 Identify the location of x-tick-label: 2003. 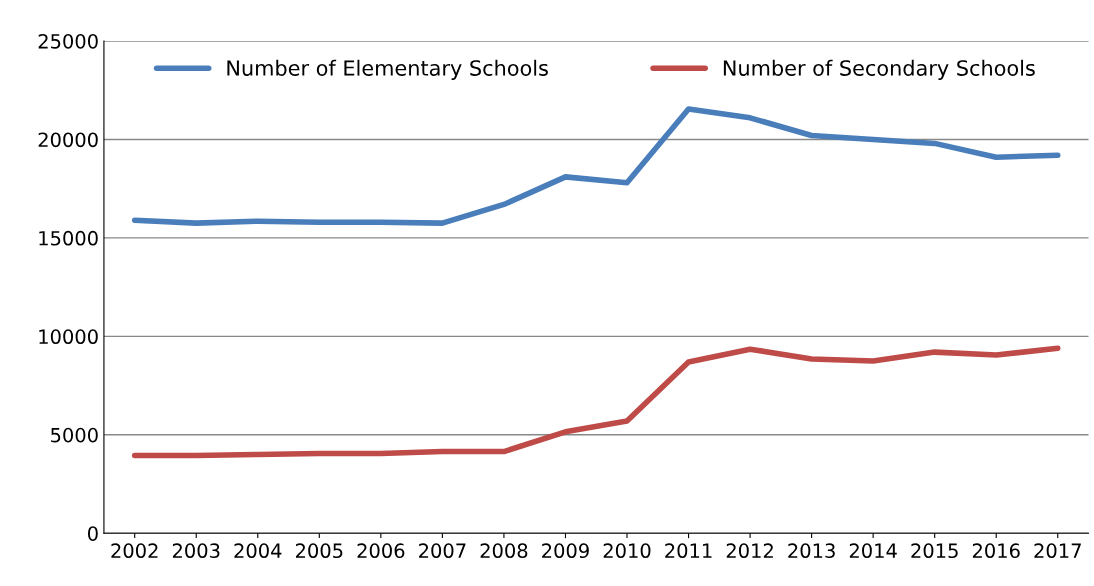
(196, 551).